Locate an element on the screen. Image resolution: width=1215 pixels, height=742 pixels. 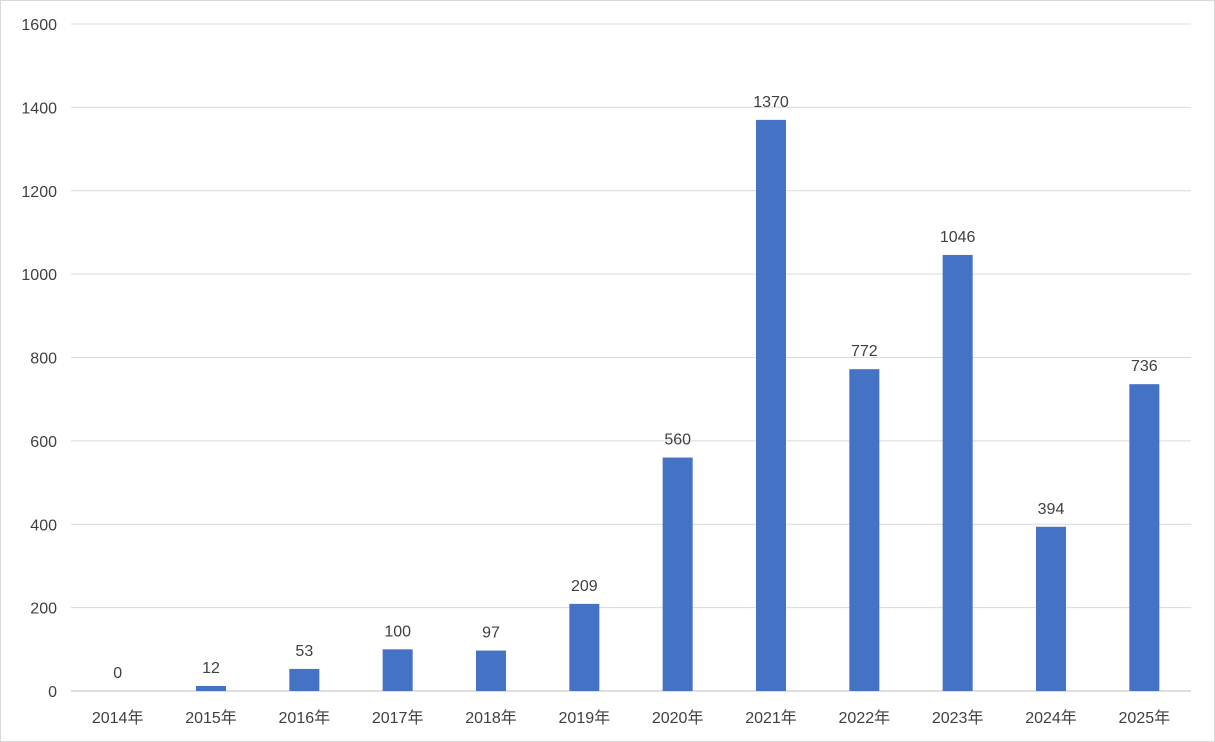
data-label: 0 is located at coordinates (117, 673).